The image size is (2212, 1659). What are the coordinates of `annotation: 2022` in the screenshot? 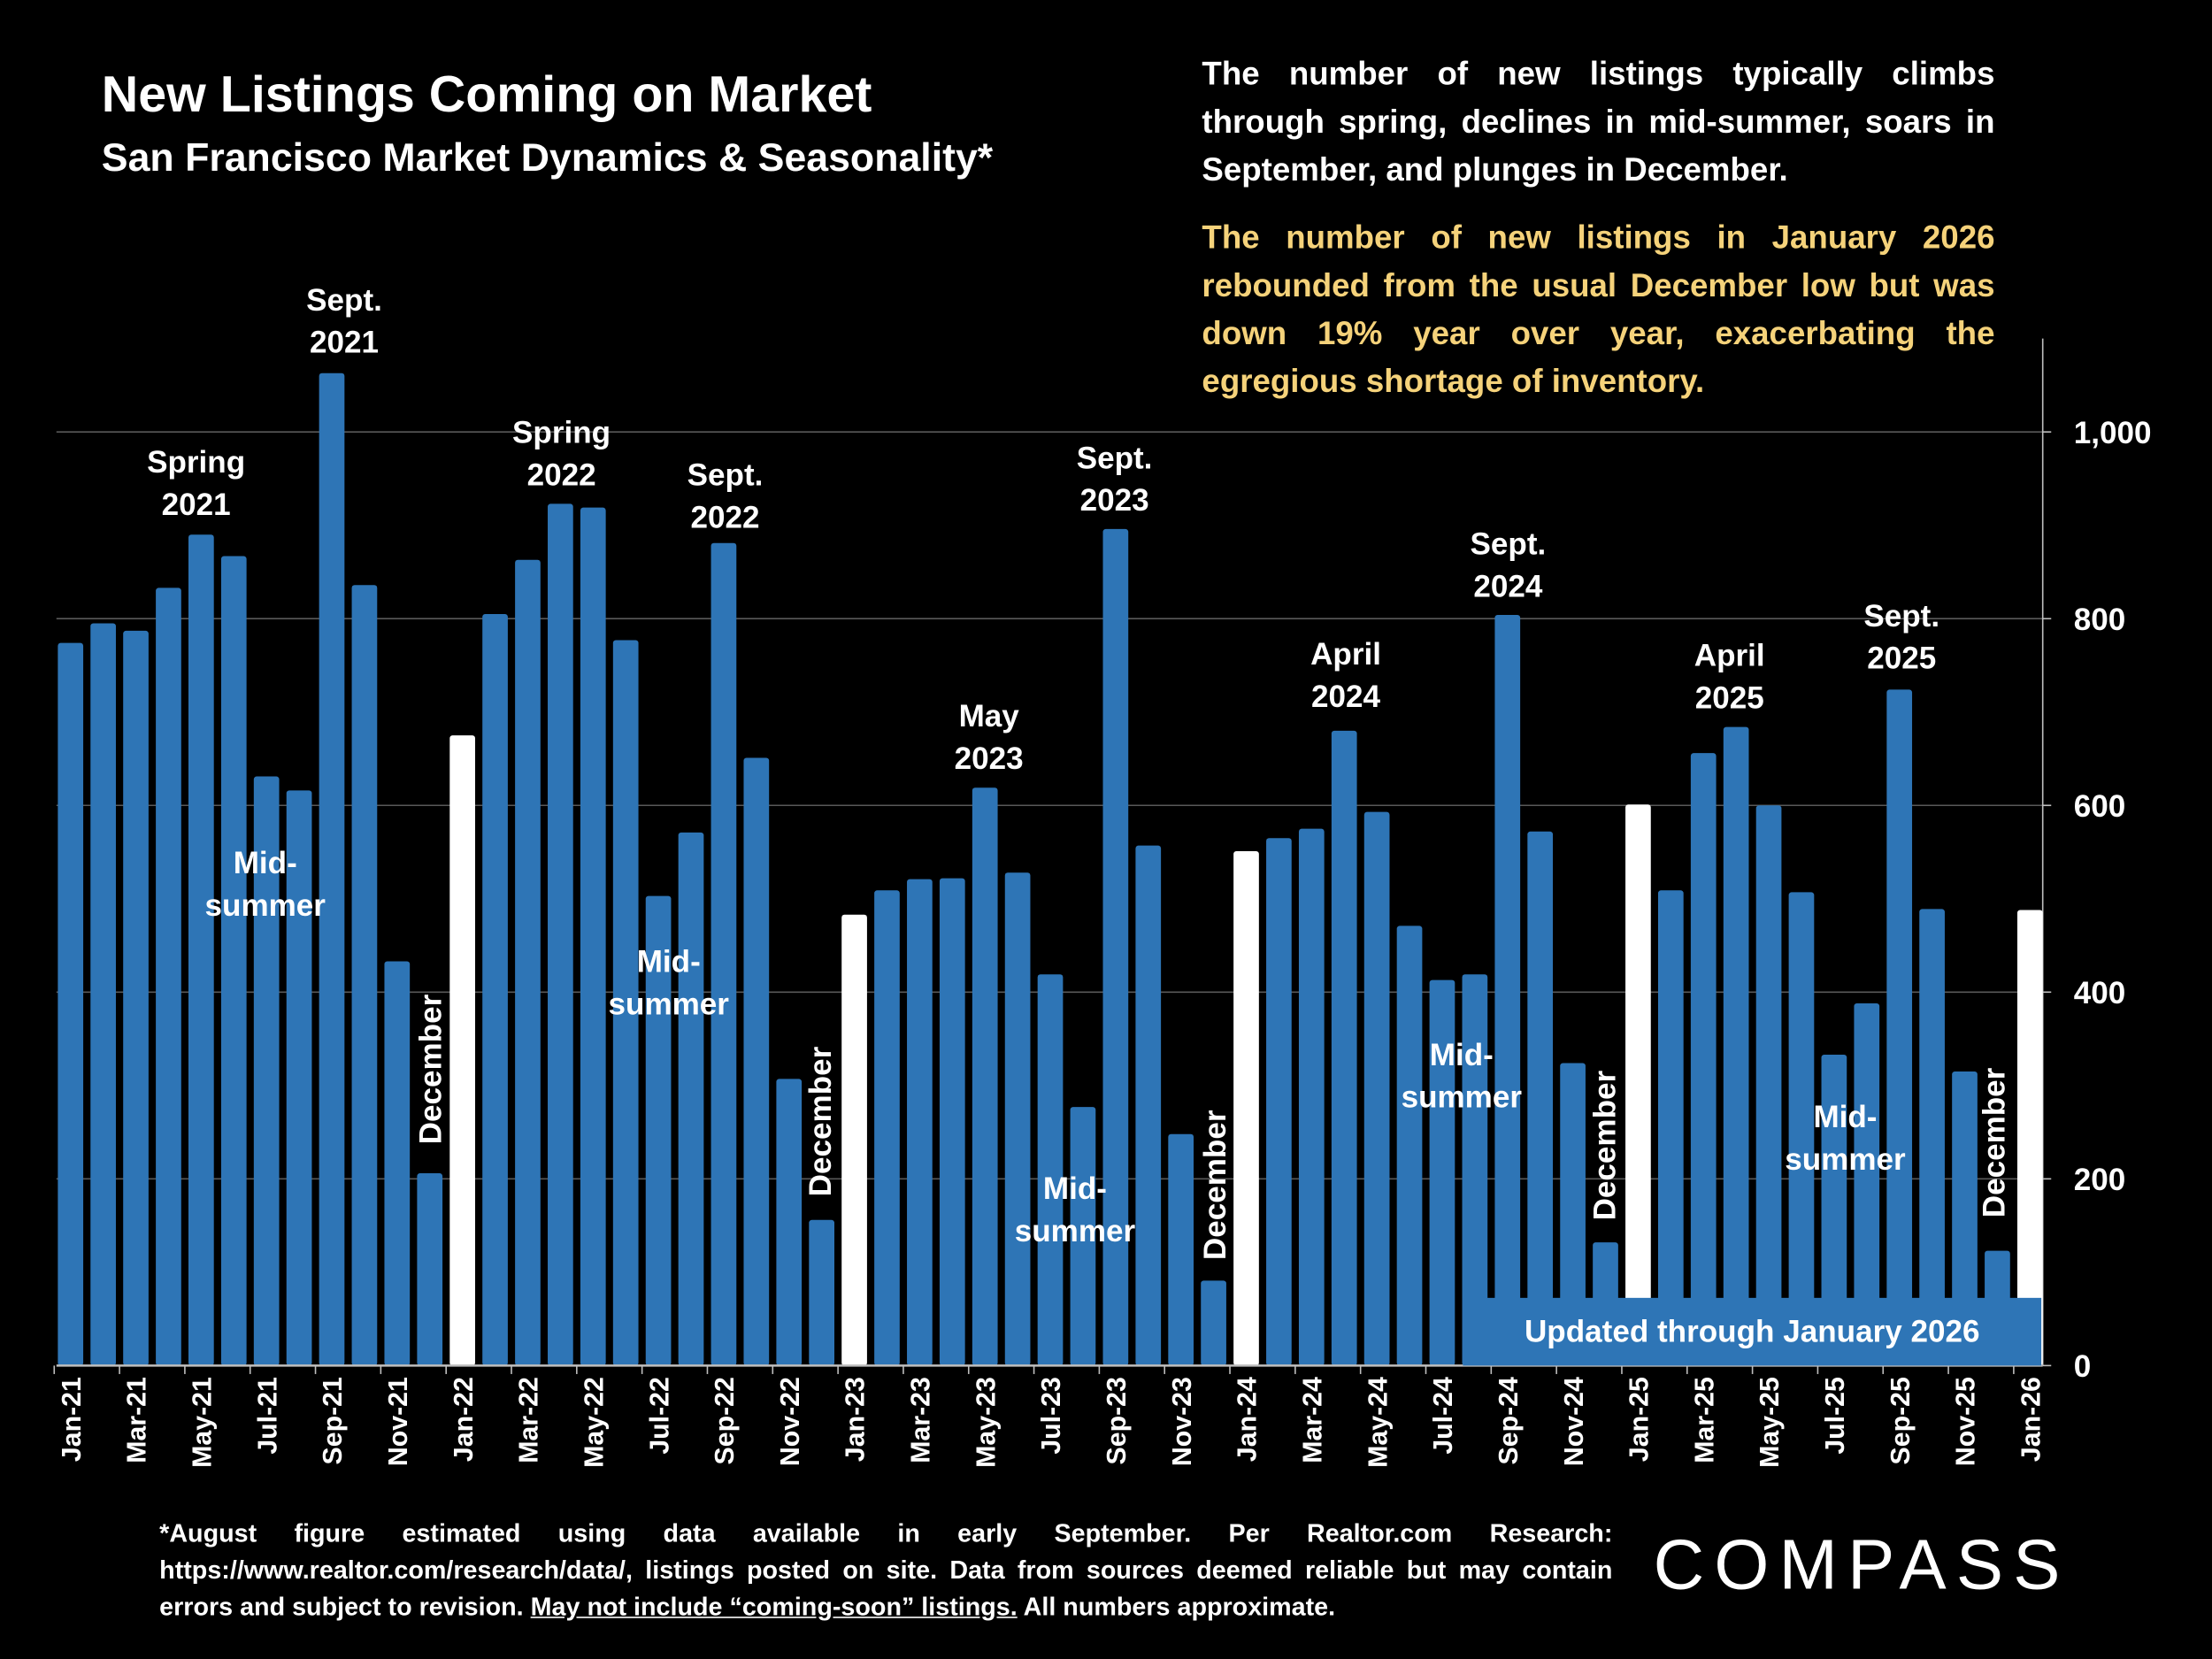 It's located at (561, 475).